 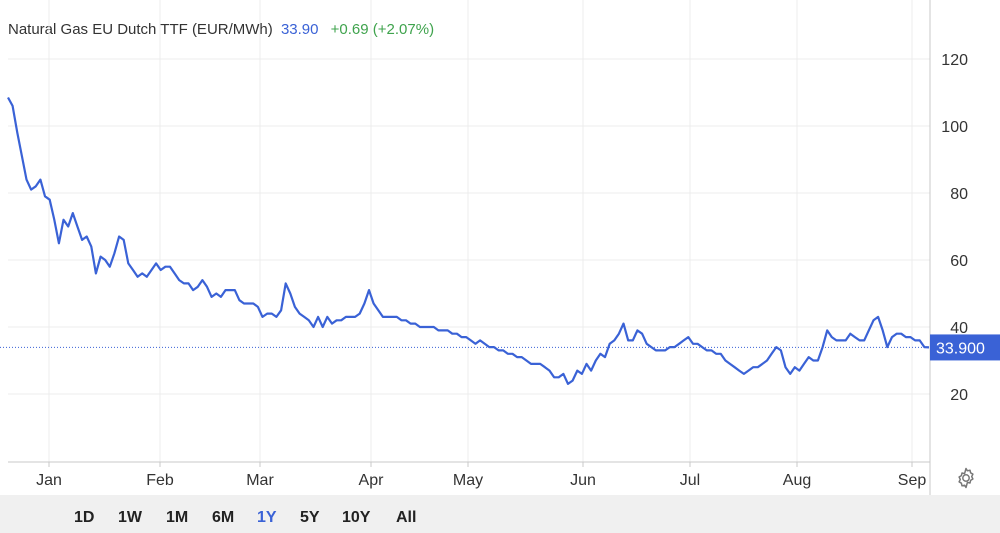 What do you see at coordinates (959, 328) in the screenshot?
I see `y-tick-label: 40` at bounding box center [959, 328].